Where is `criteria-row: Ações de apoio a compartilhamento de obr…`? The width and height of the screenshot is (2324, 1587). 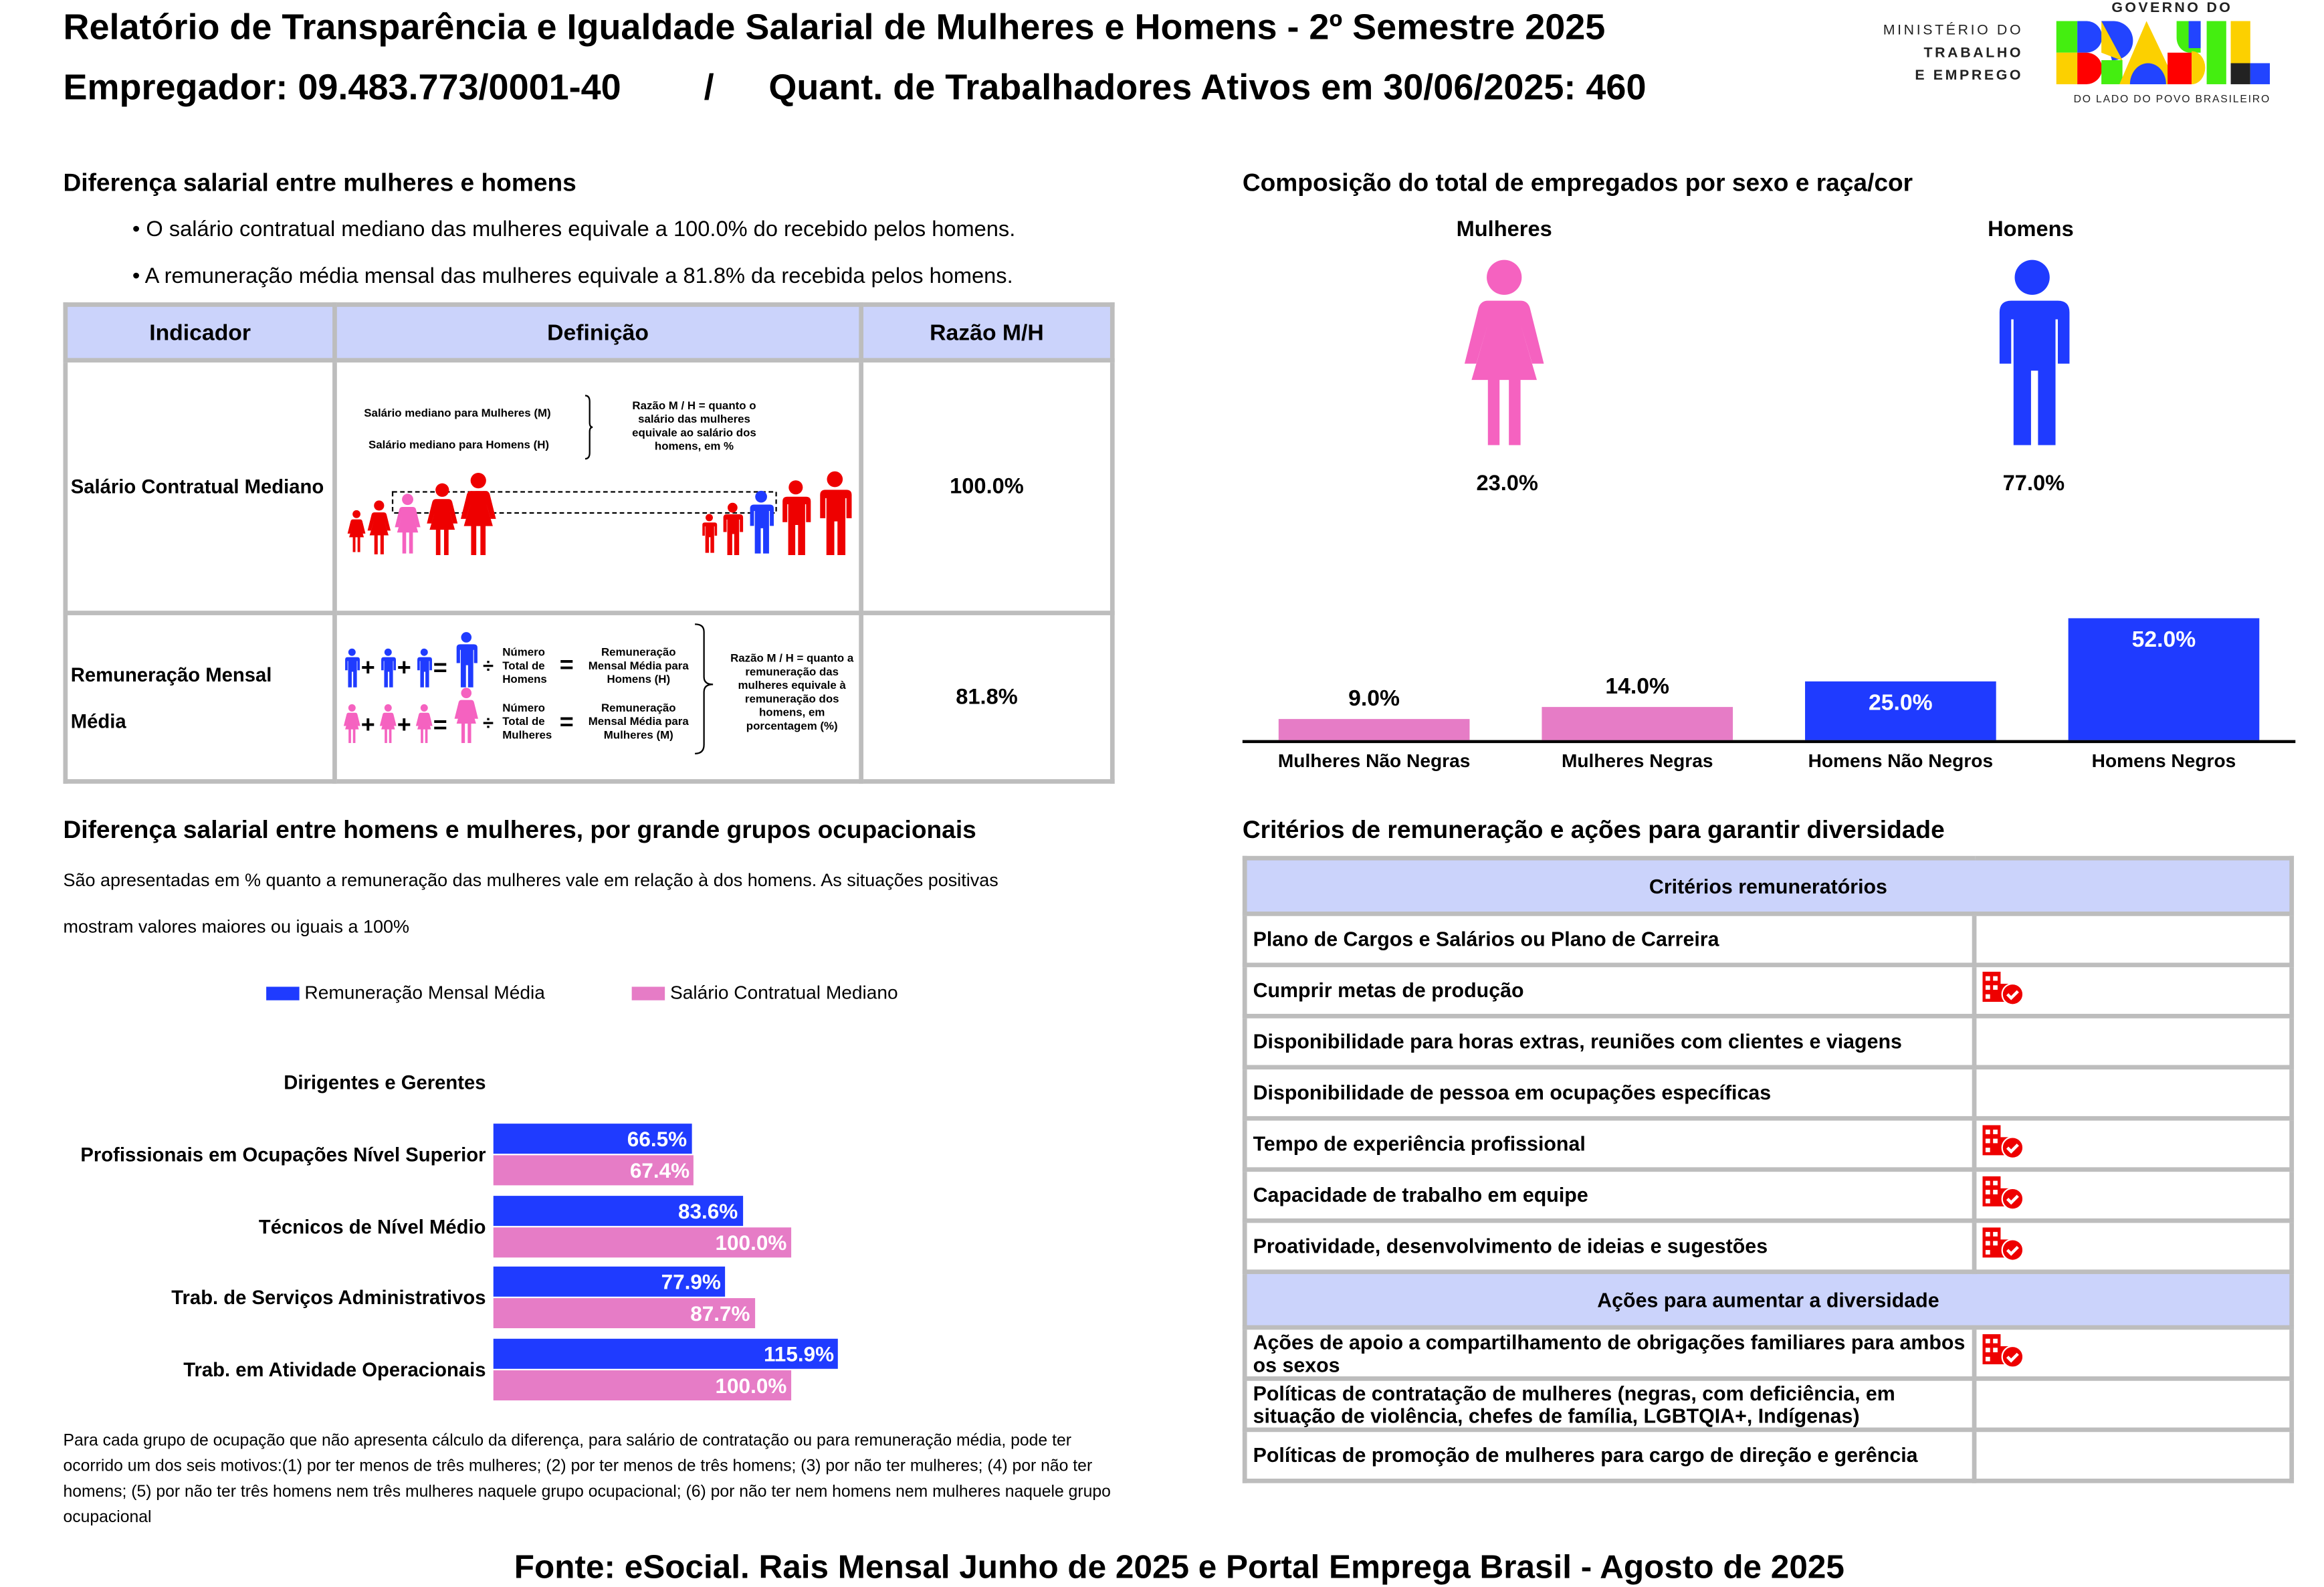 criteria-row: Ações de apoio a compartilhamento de obr… is located at coordinates (1768, 1353).